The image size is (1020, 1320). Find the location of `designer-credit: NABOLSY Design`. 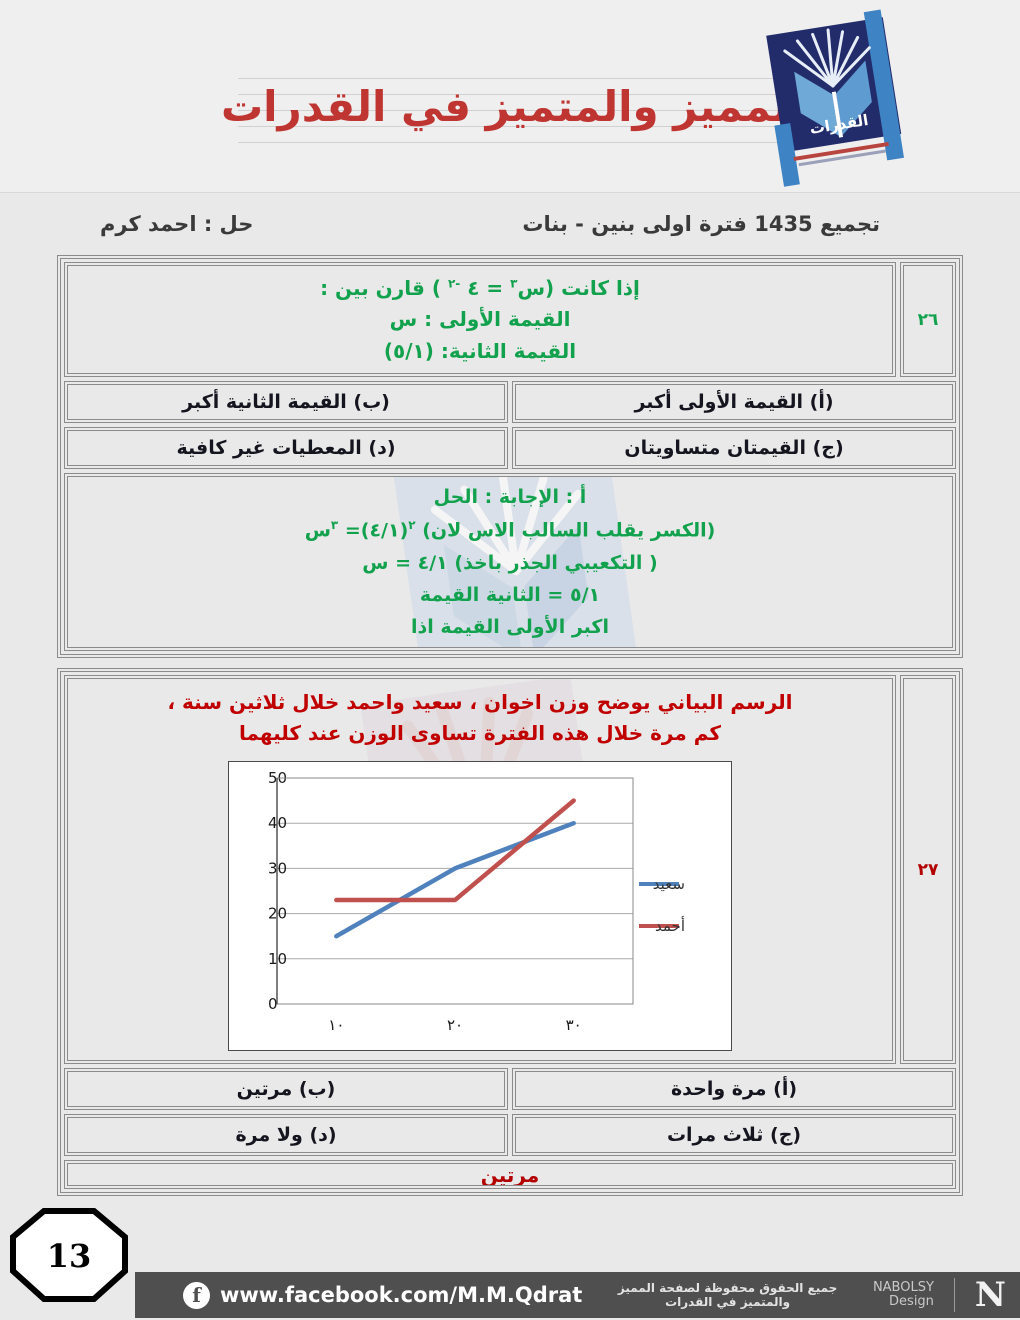

designer-credit: NABOLSY Design is located at coordinates (903, 1295).